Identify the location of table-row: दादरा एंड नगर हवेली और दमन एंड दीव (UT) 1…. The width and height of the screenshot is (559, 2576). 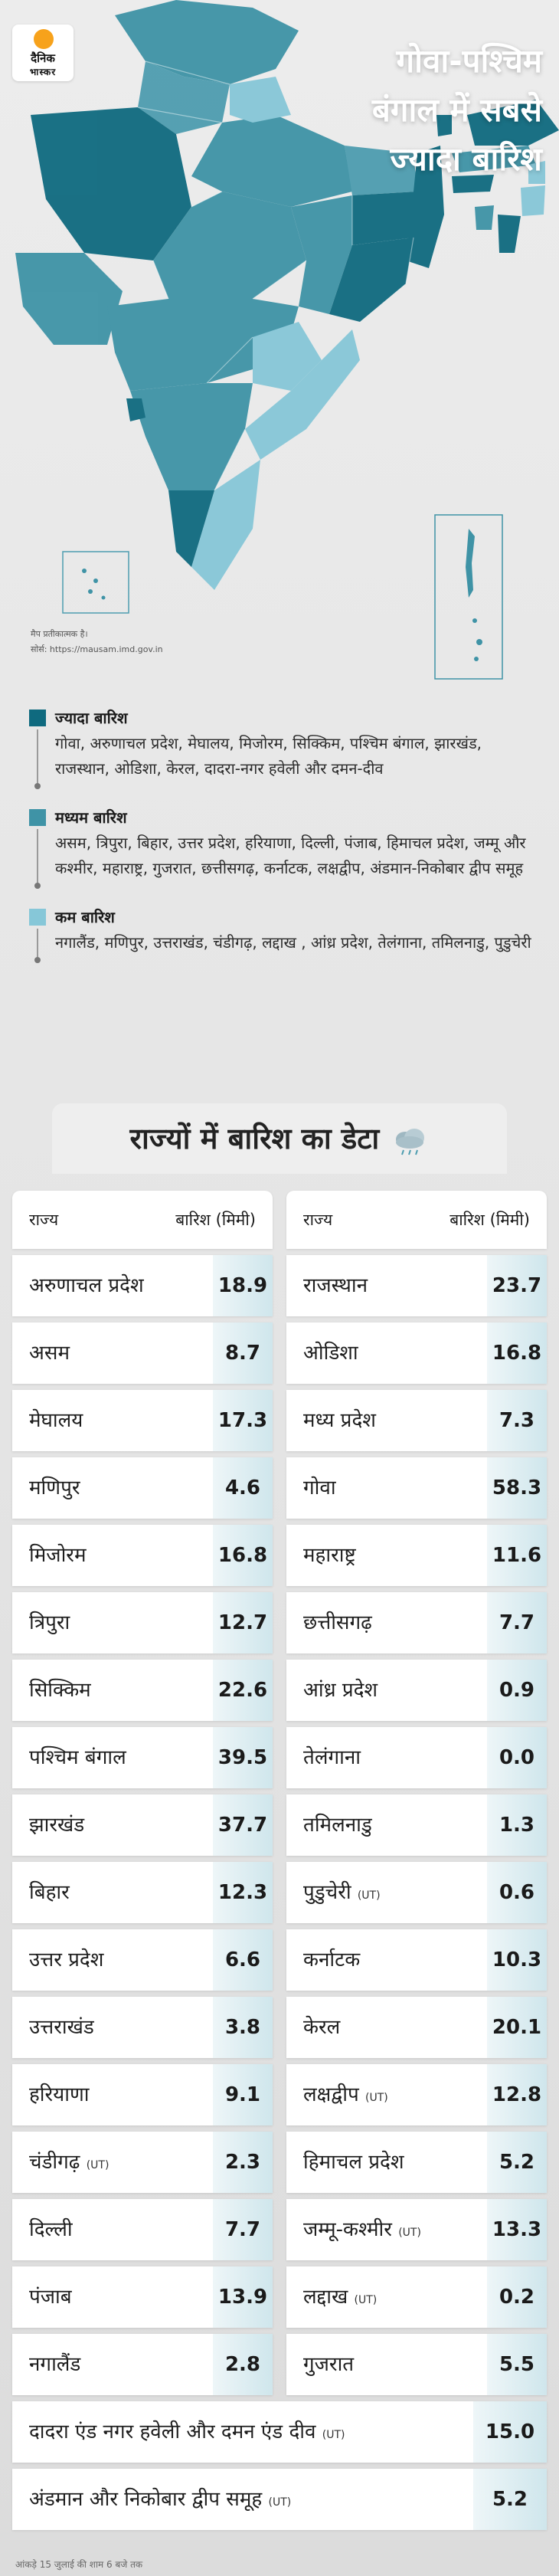
(279, 2432).